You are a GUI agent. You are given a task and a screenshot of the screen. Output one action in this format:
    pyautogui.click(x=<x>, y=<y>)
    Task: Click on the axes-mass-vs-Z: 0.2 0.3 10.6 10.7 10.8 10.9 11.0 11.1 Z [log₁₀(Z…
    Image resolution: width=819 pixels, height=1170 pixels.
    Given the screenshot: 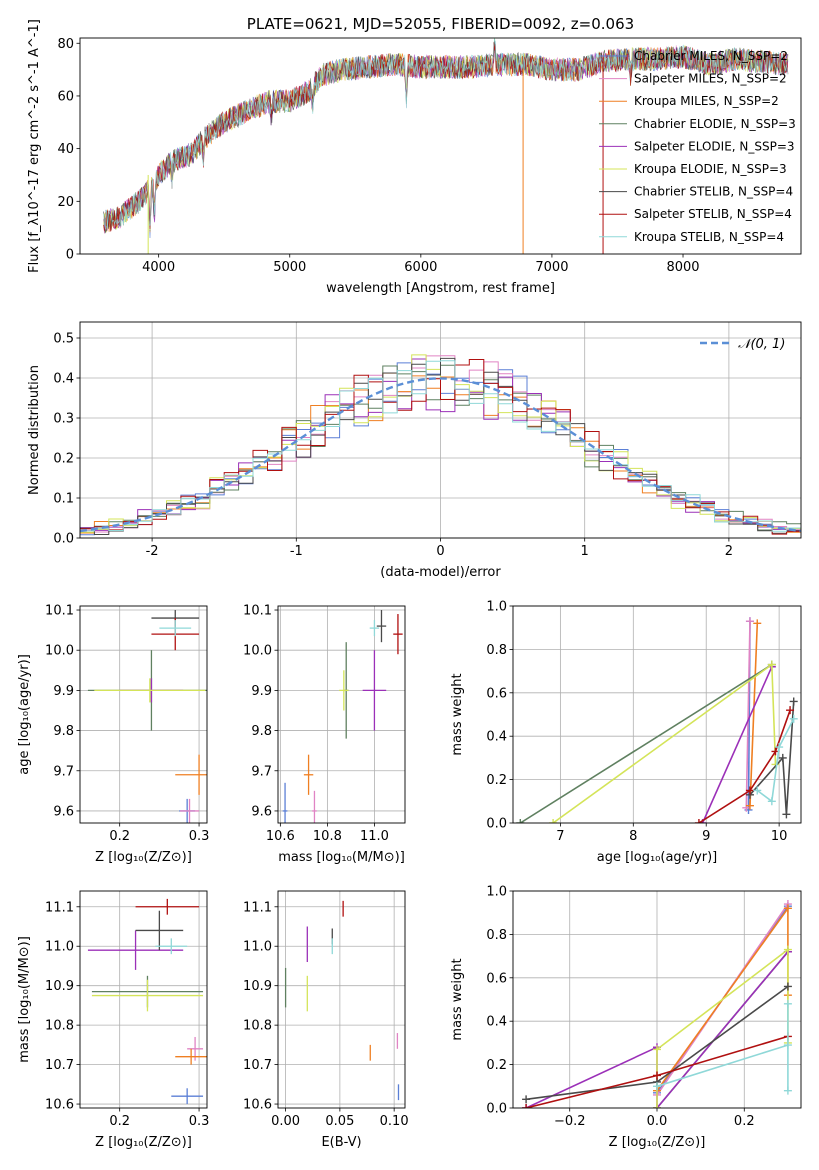 What is the action you would take?
    pyautogui.click(x=113, y=1020)
    